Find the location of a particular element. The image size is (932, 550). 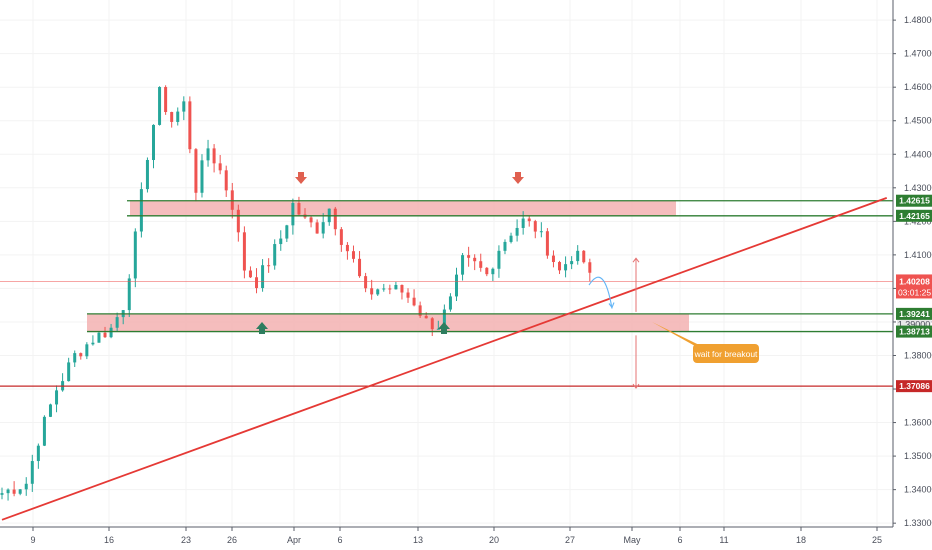

level-label: 1.37086 is located at coordinates (914, 386).